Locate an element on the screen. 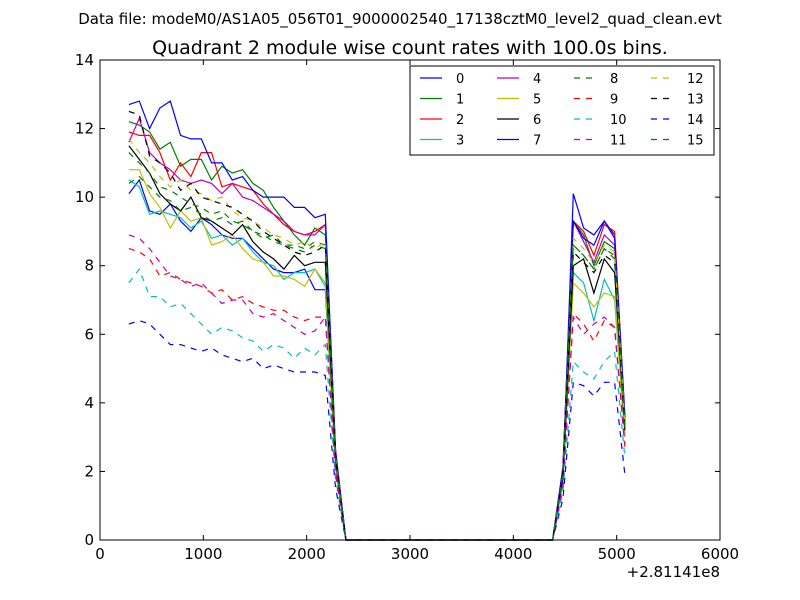 The width and height of the screenshot is (800, 600). legend-label-1: 1 is located at coordinates (460, 100).